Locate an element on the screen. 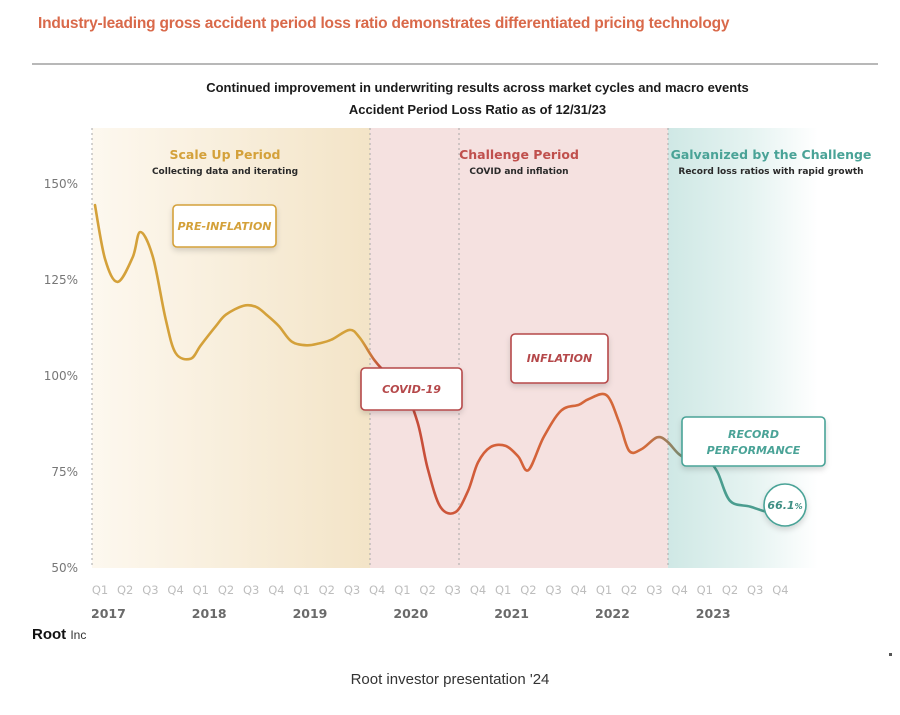  resize-handle-mark is located at coordinates (890, 654).